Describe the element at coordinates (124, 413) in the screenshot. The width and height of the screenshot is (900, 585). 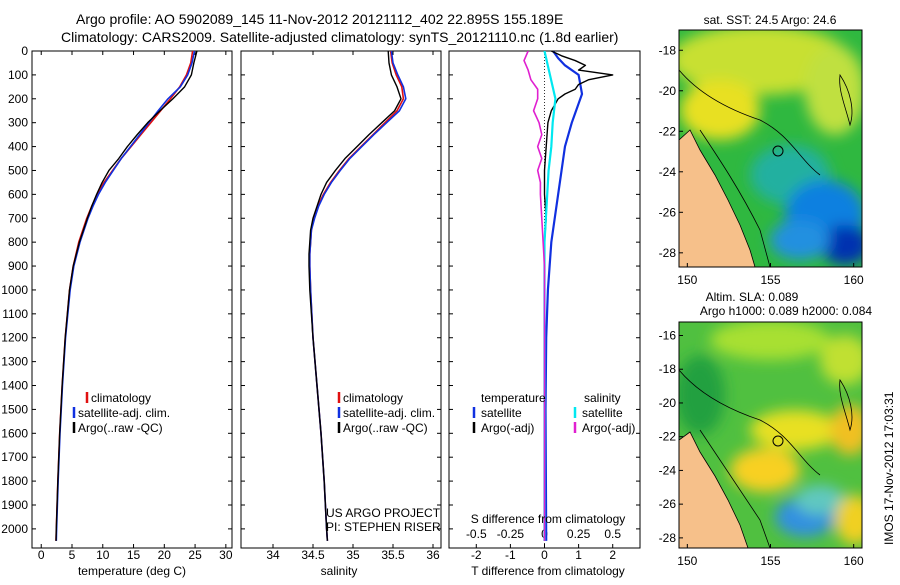
I see `temp-legend-satellite: satellite-adj. clim.` at that location.